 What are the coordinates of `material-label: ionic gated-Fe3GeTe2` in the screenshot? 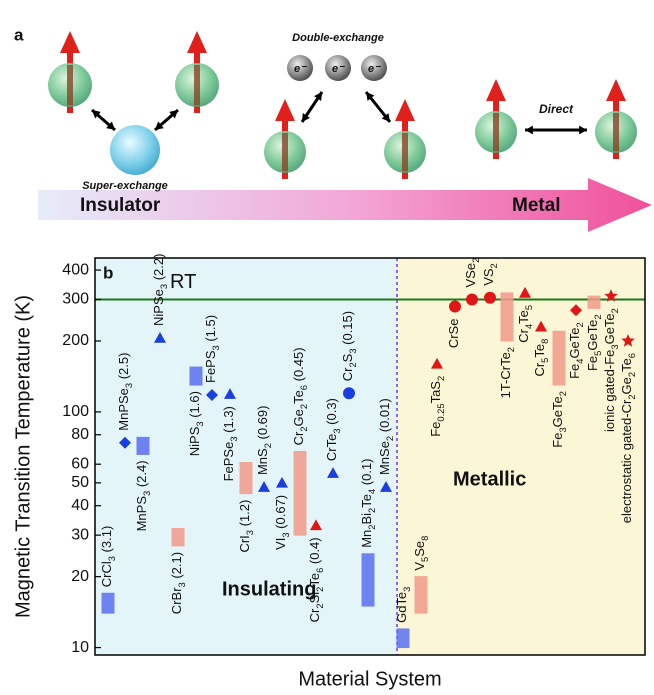 It's located at (611, 370).